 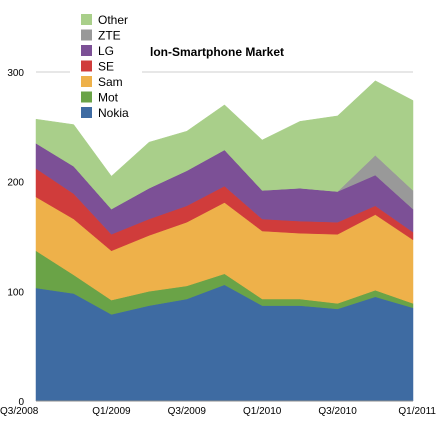 I want to click on legend-swatch-zte, so click(x=86, y=35).